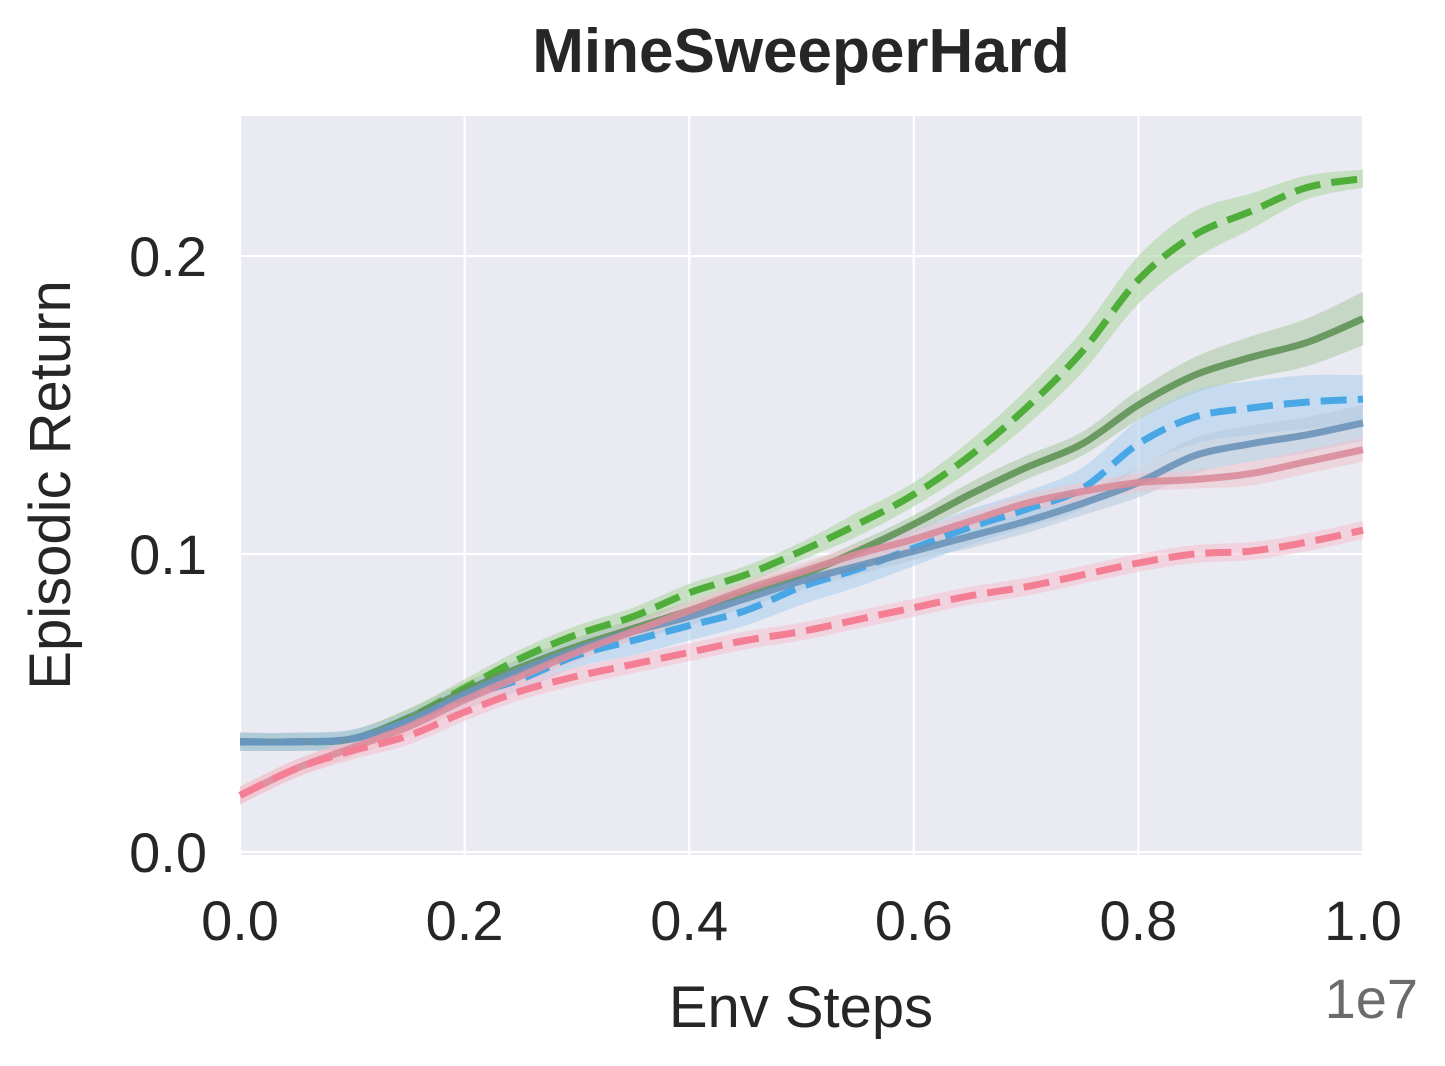  Describe the element at coordinates (801, 51) in the screenshot. I see `chart-title: MineSweeperHard` at that location.